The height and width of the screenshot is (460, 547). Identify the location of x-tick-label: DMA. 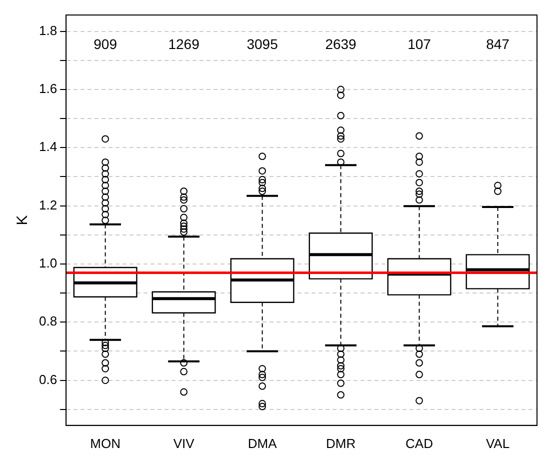
(263, 443).